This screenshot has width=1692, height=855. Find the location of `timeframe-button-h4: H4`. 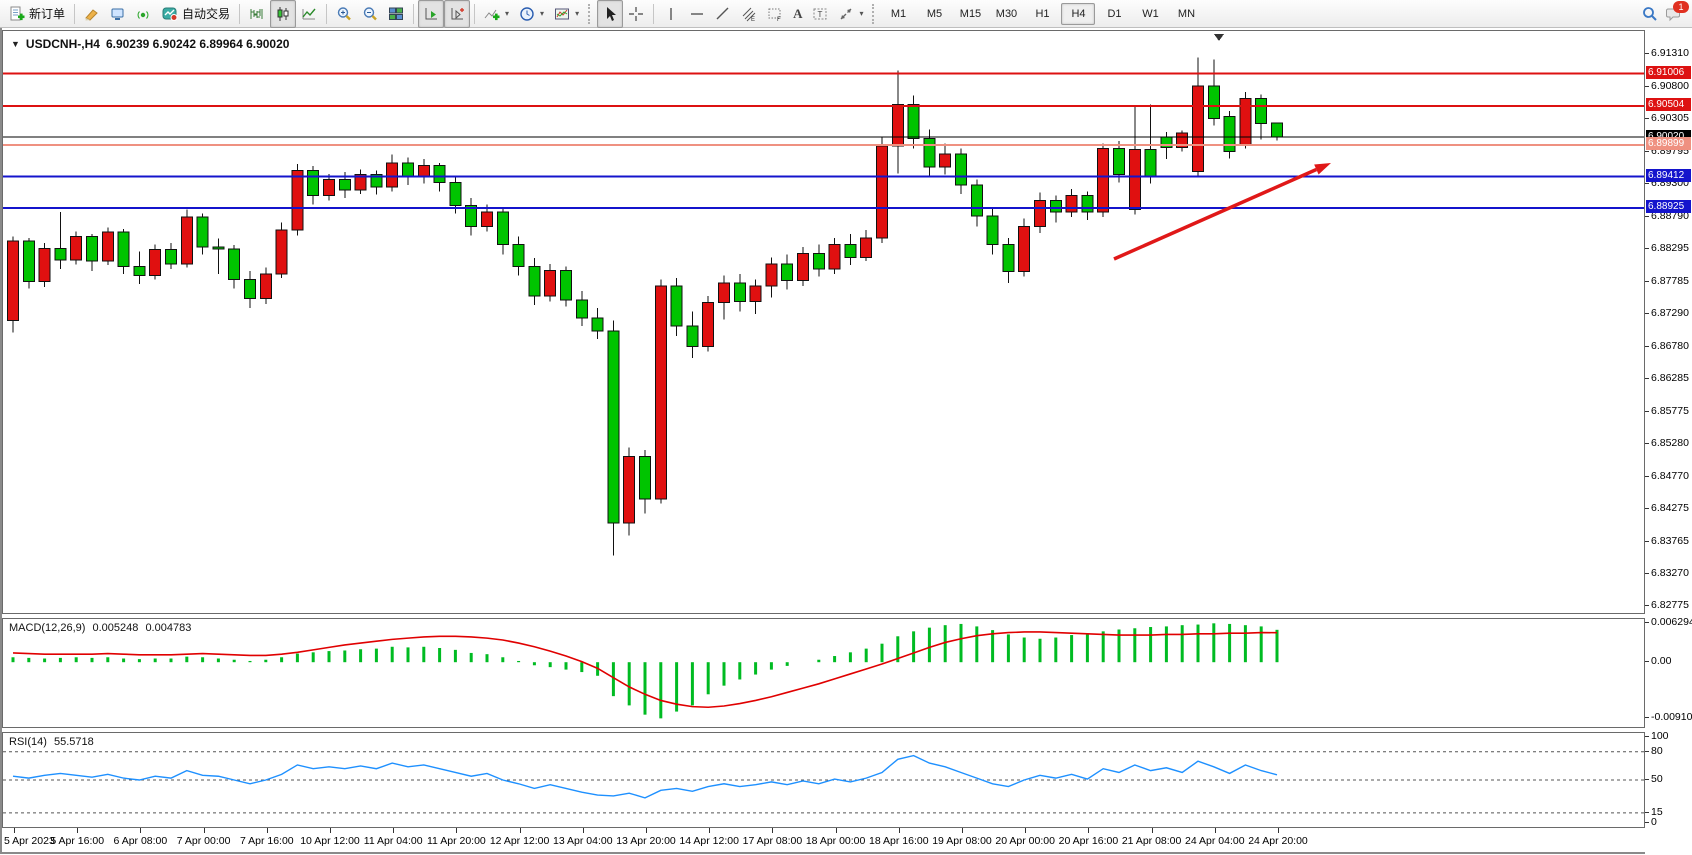

timeframe-button-h4: H4 is located at coordinates (1078, 13).